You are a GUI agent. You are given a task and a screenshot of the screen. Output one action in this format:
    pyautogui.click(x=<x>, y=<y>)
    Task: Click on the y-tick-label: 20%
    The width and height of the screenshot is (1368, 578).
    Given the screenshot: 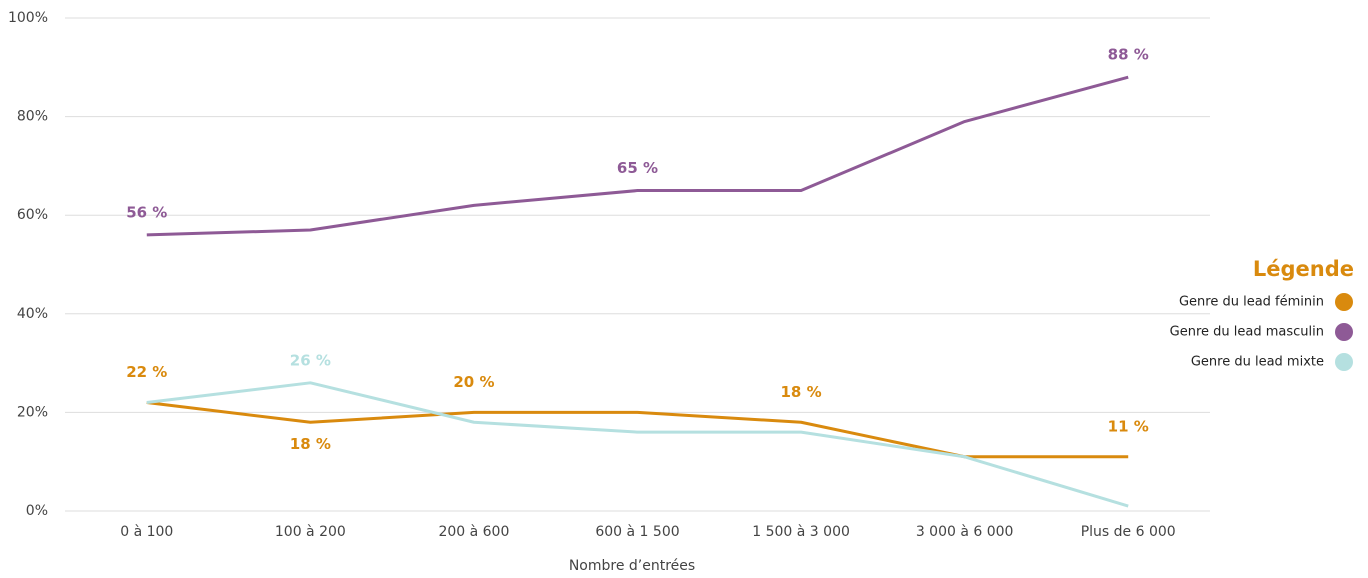 What is the action you would take?
    pyautogui.click(x=32, y=412)
    